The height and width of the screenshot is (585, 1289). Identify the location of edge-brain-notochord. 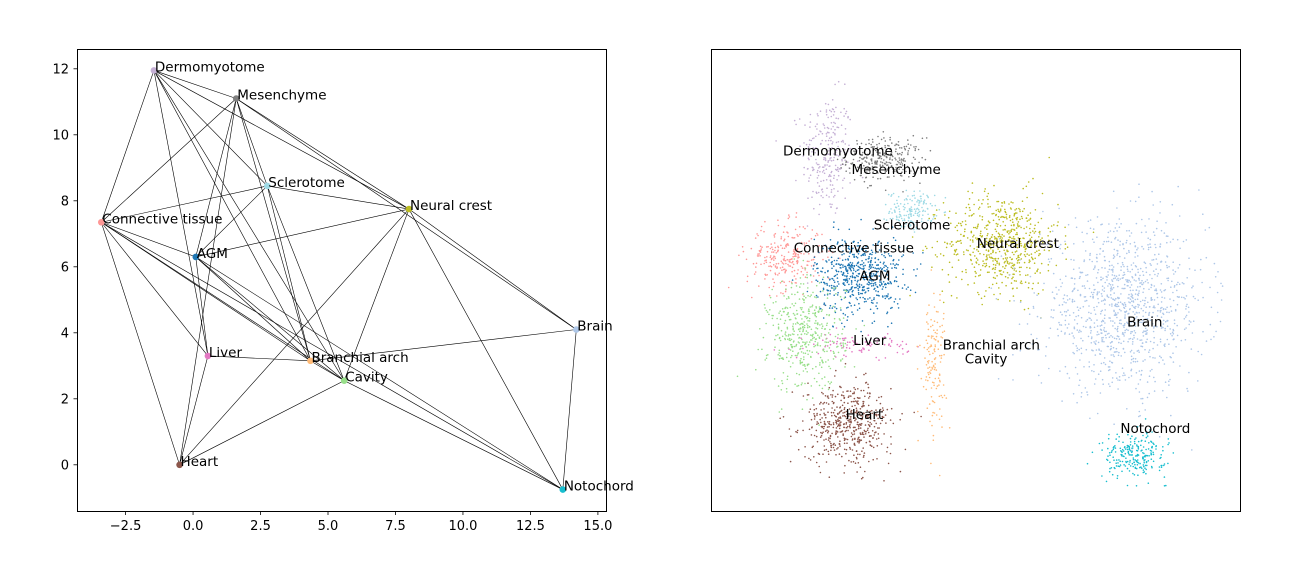
(569, 409).